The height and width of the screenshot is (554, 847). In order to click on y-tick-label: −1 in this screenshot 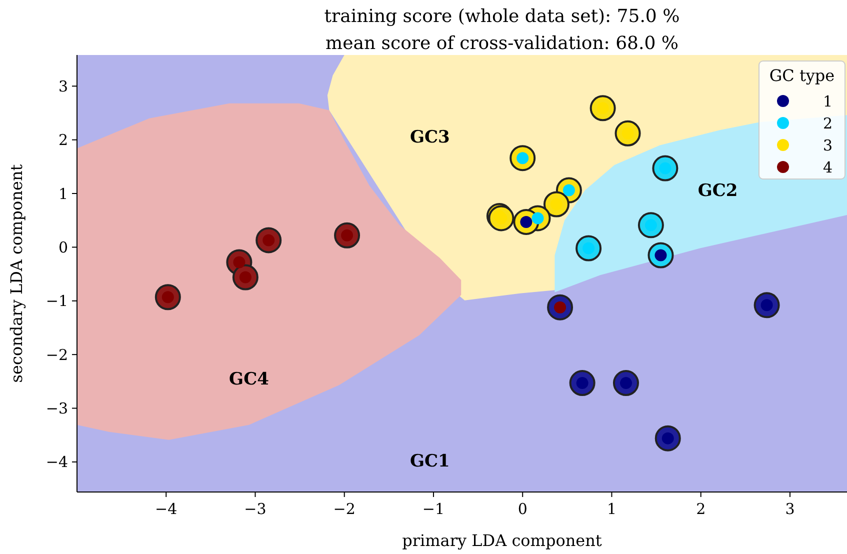, I will do `click(57, 301)`.